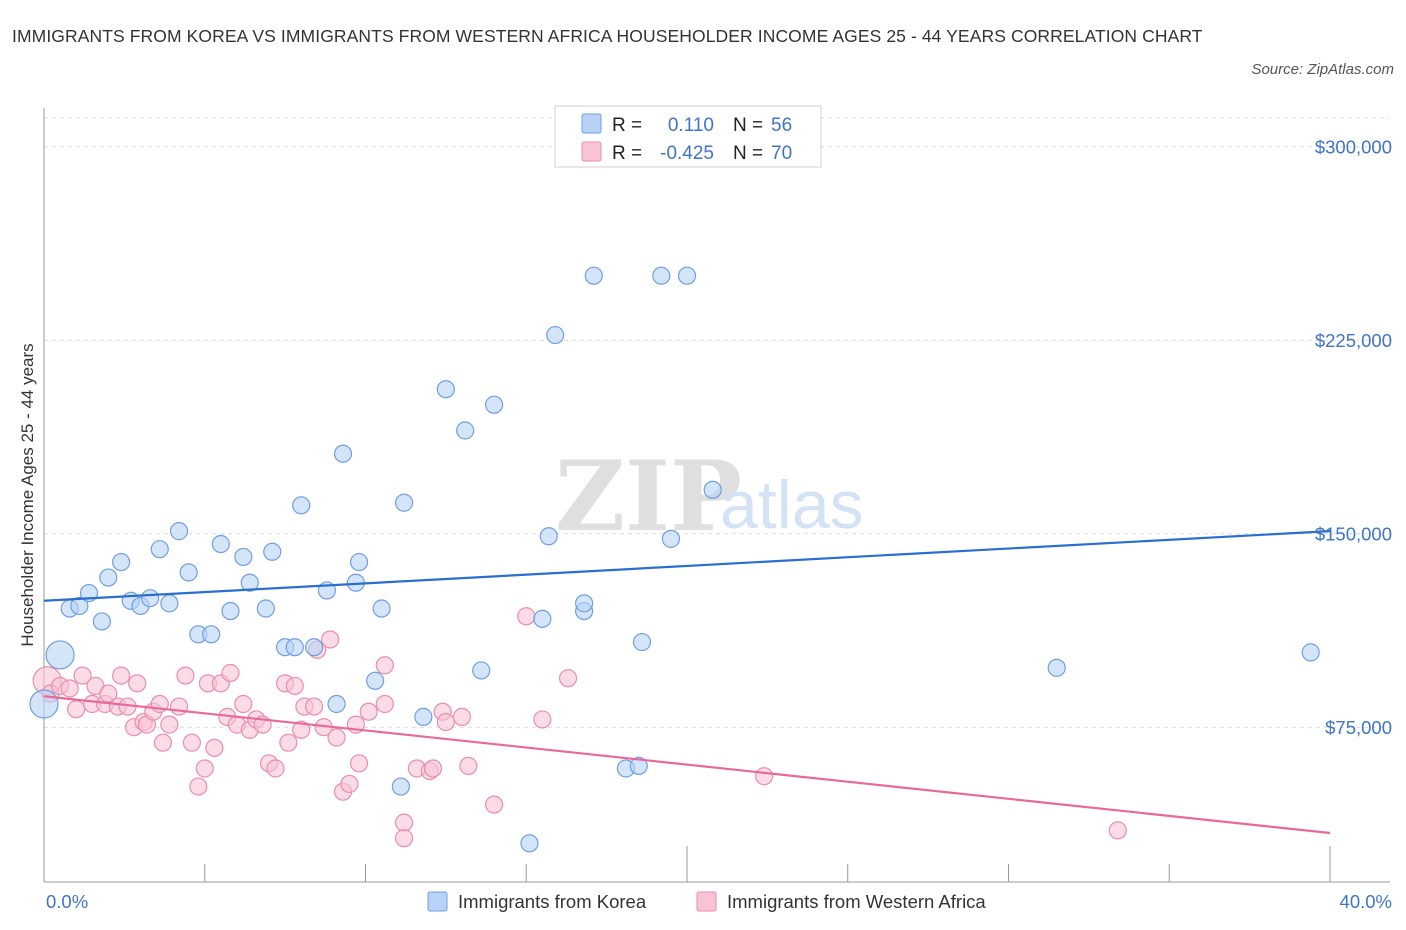  I want to click on y-tick-label: $300,000, so click(1353, 147).